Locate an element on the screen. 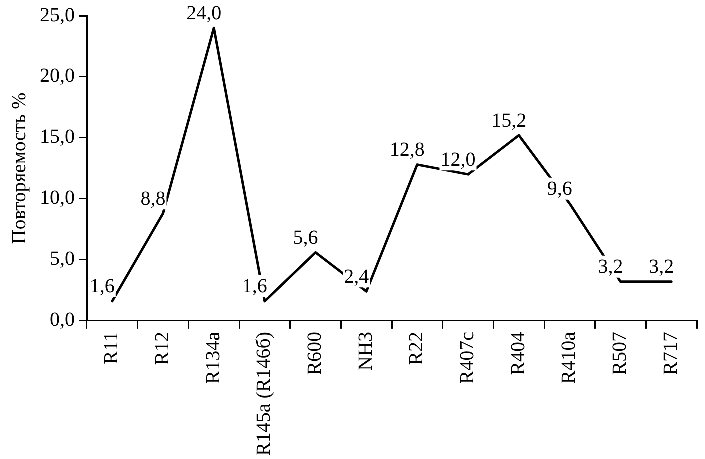 Image resolution: width=705 pixels, height=459 pixels. y-axis-title: Повторяемость % is located at coordinates (19, 168).